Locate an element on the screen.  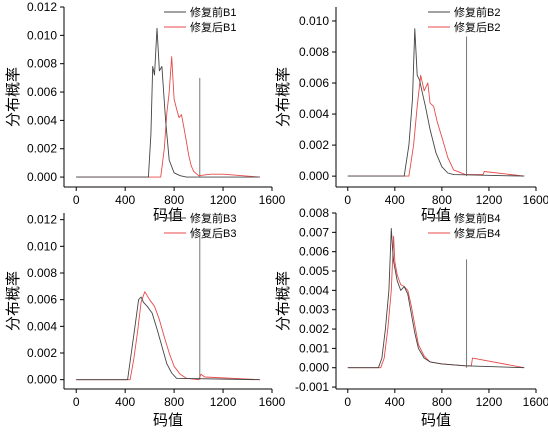
y-tick-label: 0.005 is located at coordinates (314, 271).